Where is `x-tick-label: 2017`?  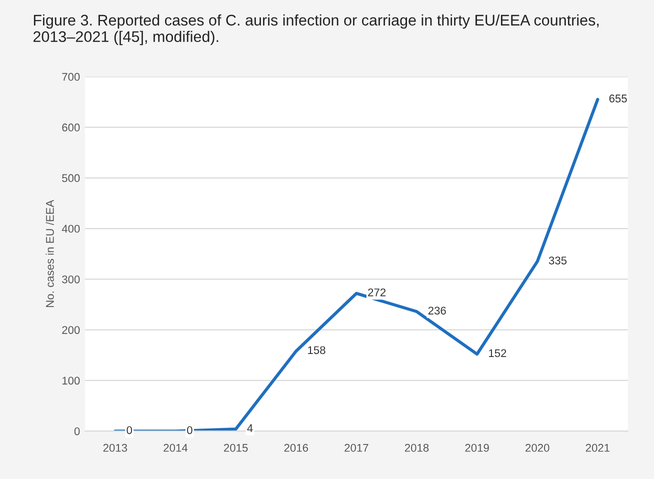 x-tick-label: 2017 is located at coordinates (356, 448).